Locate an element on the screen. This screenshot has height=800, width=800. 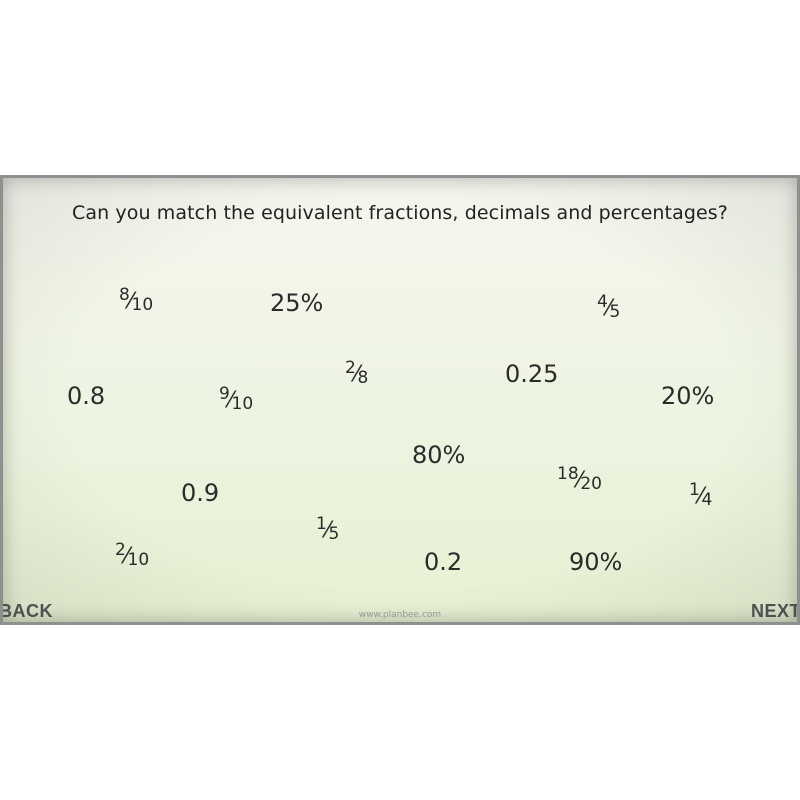
next-button: NEXT is located at coordinates (775, 611).